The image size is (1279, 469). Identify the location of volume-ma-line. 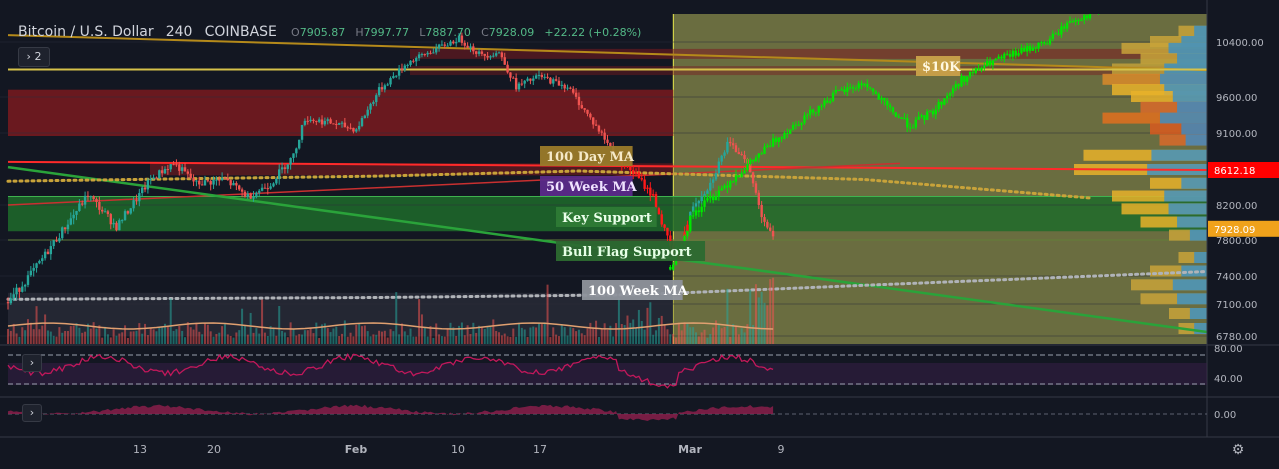
(390, 326).